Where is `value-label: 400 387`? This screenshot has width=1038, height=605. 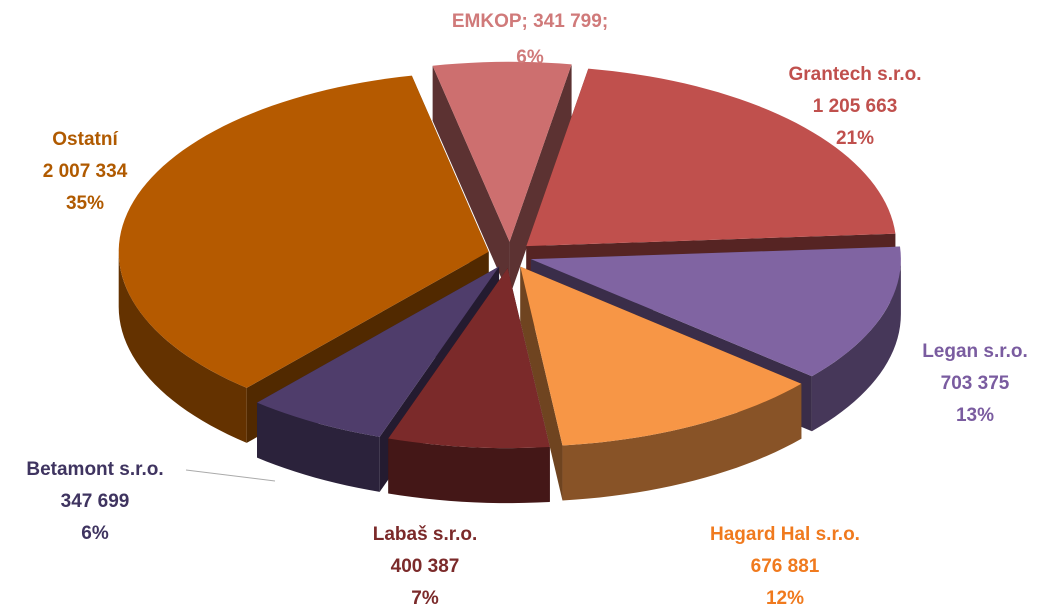
value-label: 400 387 is located at coordinates (425, 566).